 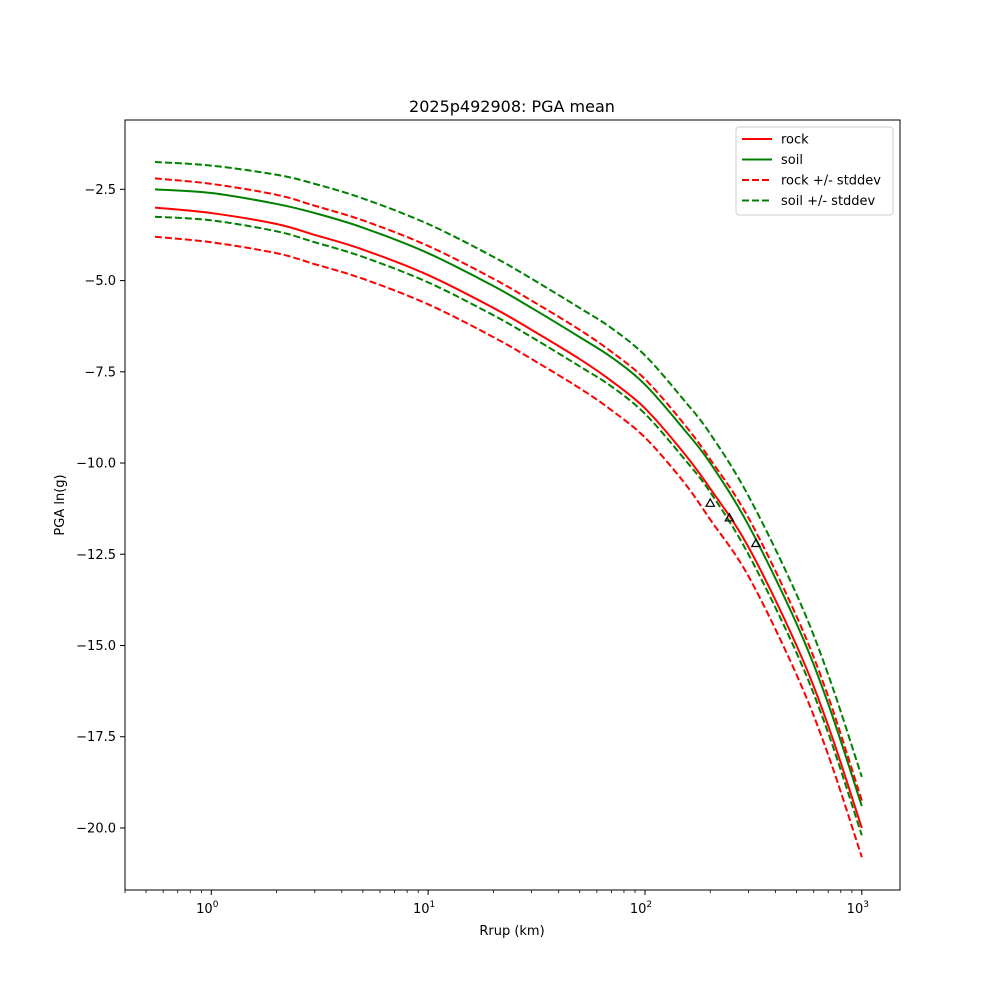 I want to click on legend-label-0: rock, so click(x=795, y=140).